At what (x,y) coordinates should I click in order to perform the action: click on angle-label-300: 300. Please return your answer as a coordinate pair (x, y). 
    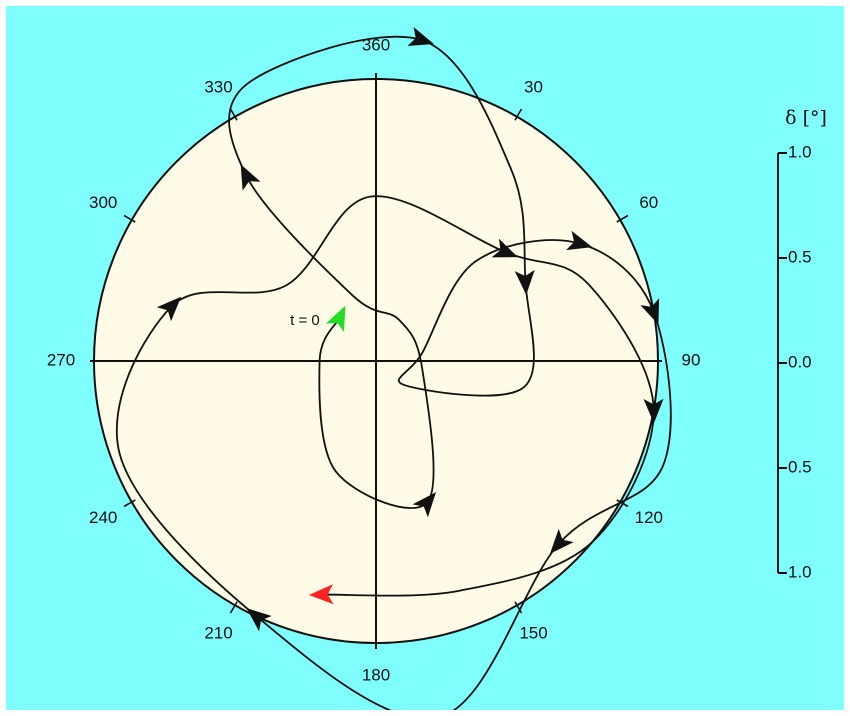
    Looking at the image, I should click on (103, 202).